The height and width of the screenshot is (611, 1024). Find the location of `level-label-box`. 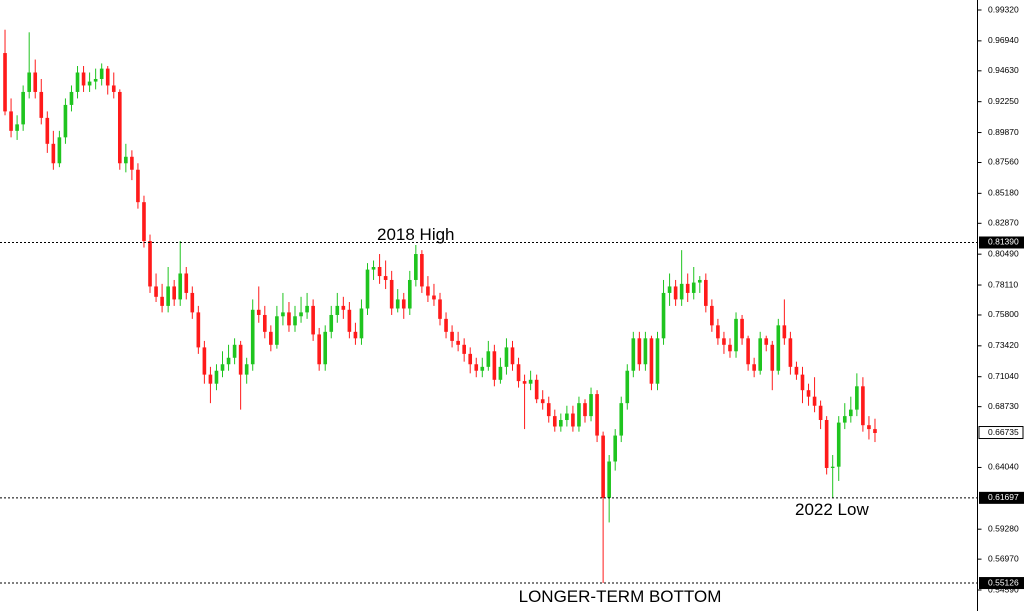

level-label-box is located at coordinates (1001, 242).